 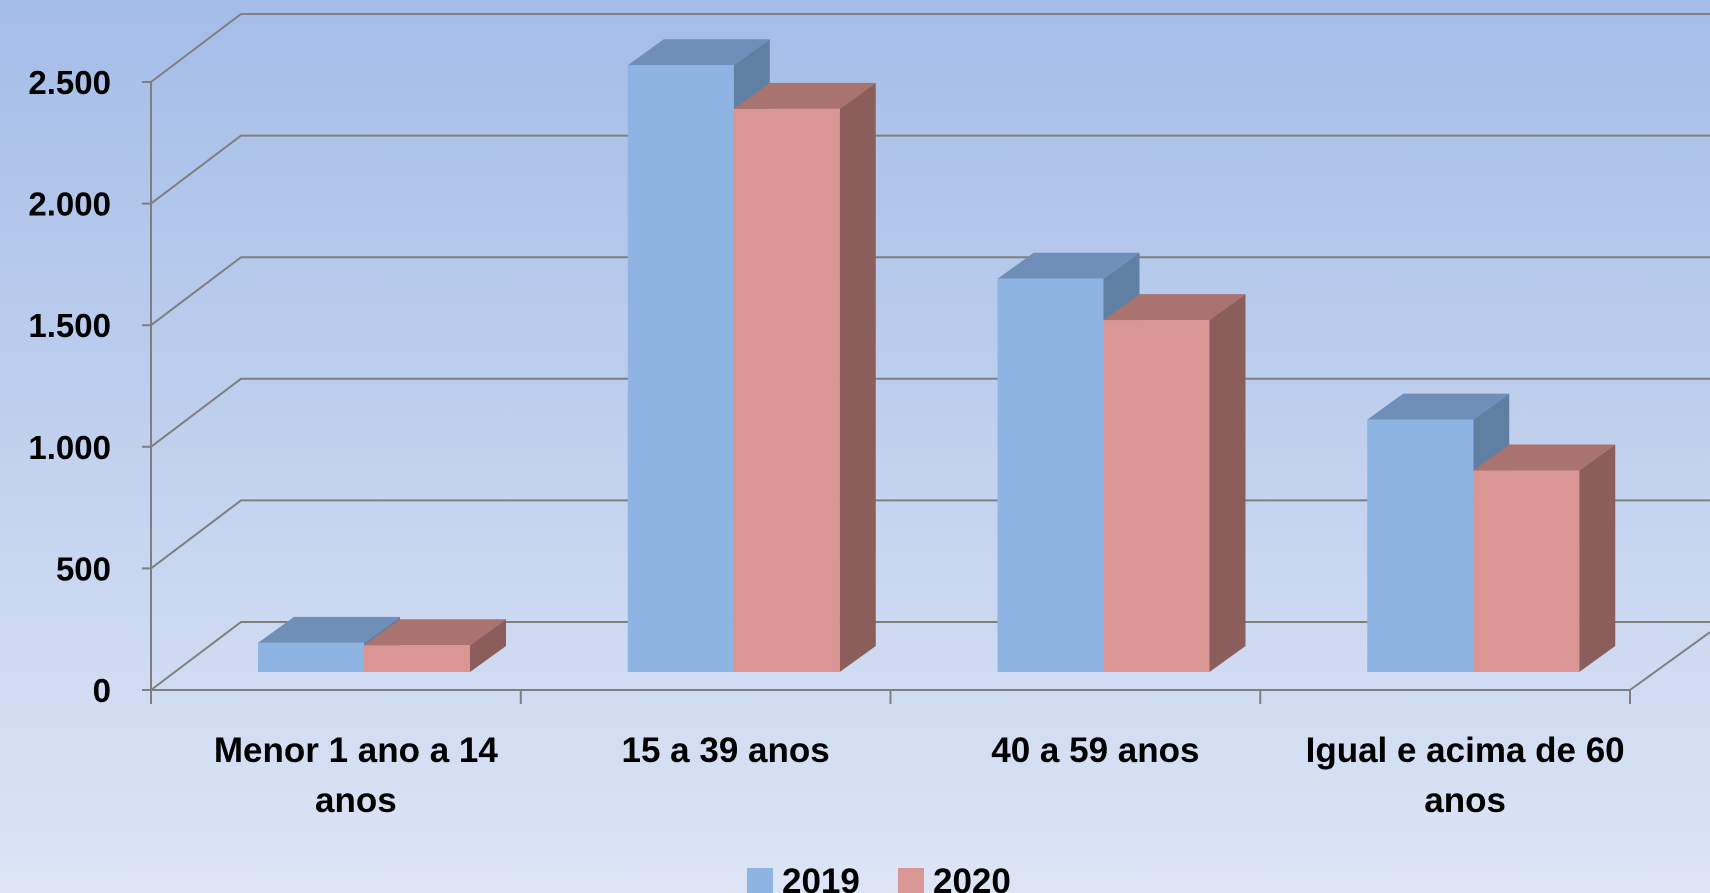 I want to click on x-tick-label-line: 15 a 39 anos, so click(x=726, y=750).